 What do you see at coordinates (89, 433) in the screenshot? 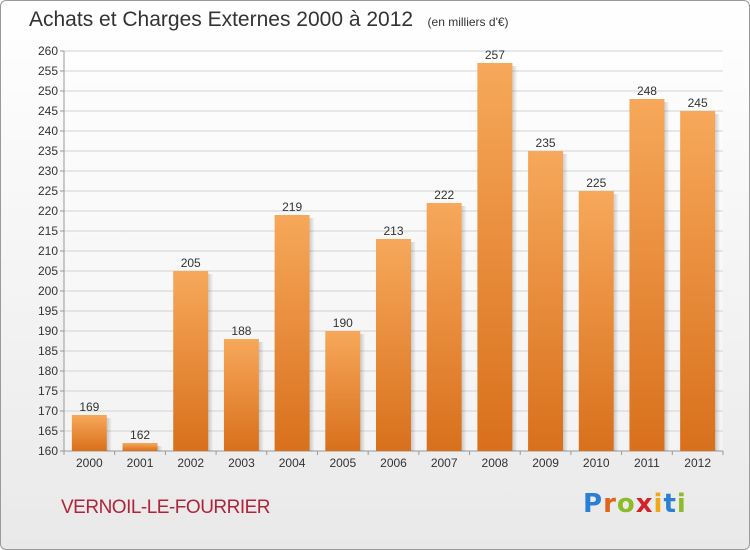
I see `bar-2000` at bounding box center [89, 433].